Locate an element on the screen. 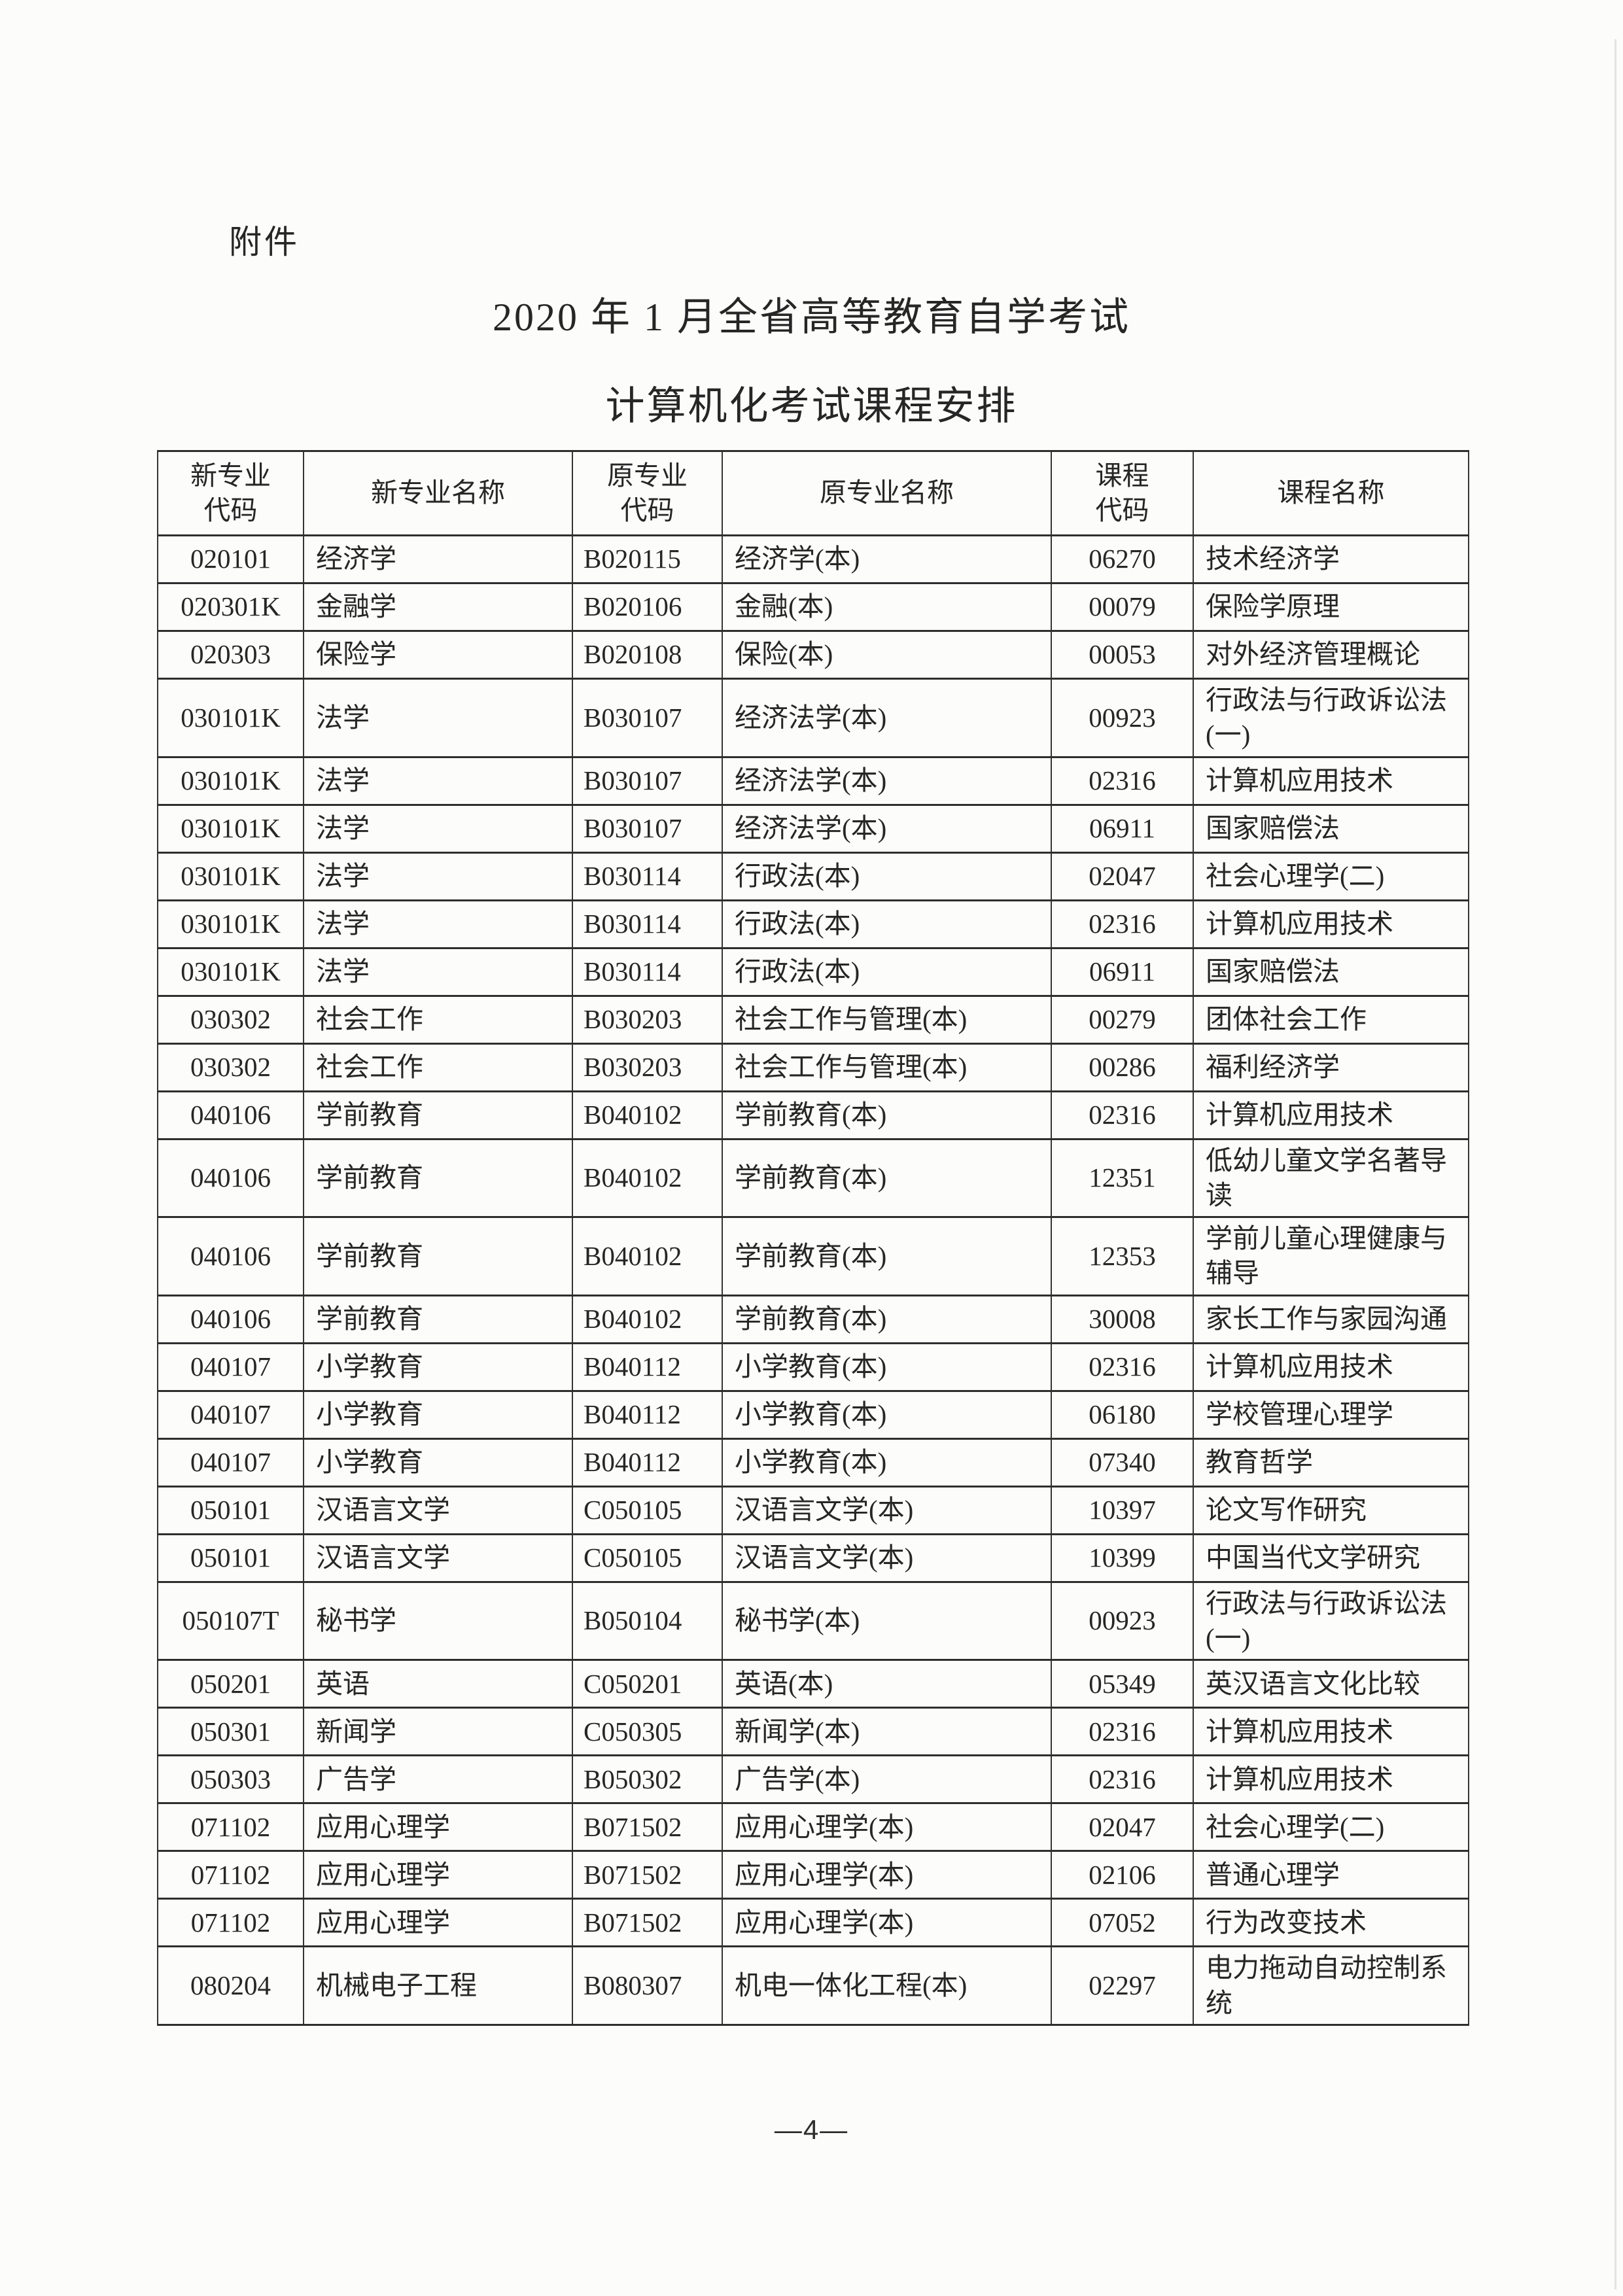 This screenshot has width=1623, height=2296. header-old-major-code: 原专业 代码 is located at coordinates (648, 493).